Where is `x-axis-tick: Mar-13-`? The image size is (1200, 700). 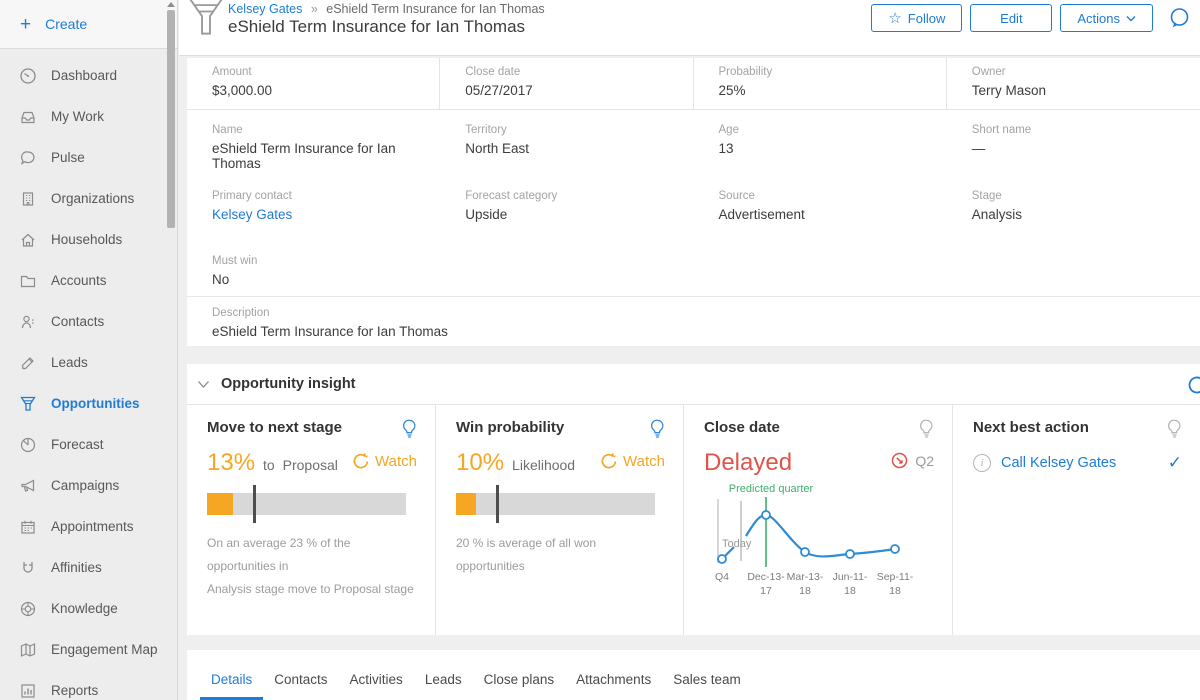 x-axis-tick: Mar-13- is located at coordinates (805, 577).